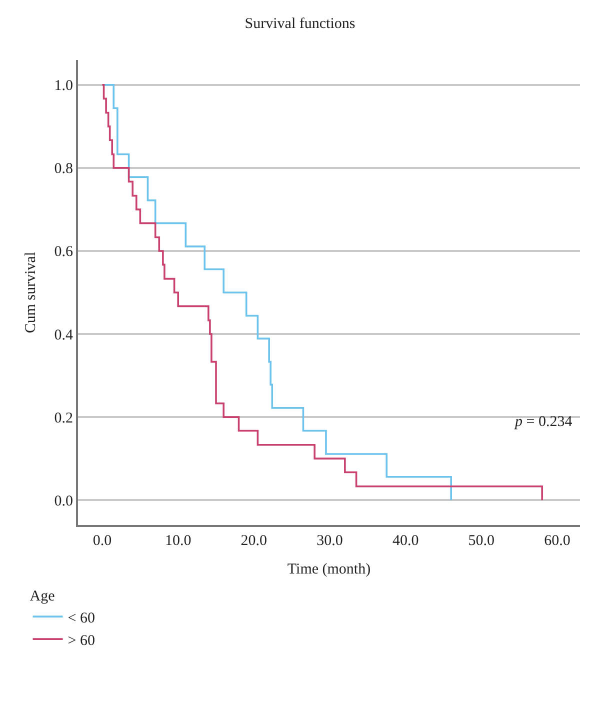 The height and width of the screenshot is (705, 600). What do you see at coordinates (557, 541) in the screenshot?
I see `x-tick-label: 60.0` at bounding box center [557, 541].